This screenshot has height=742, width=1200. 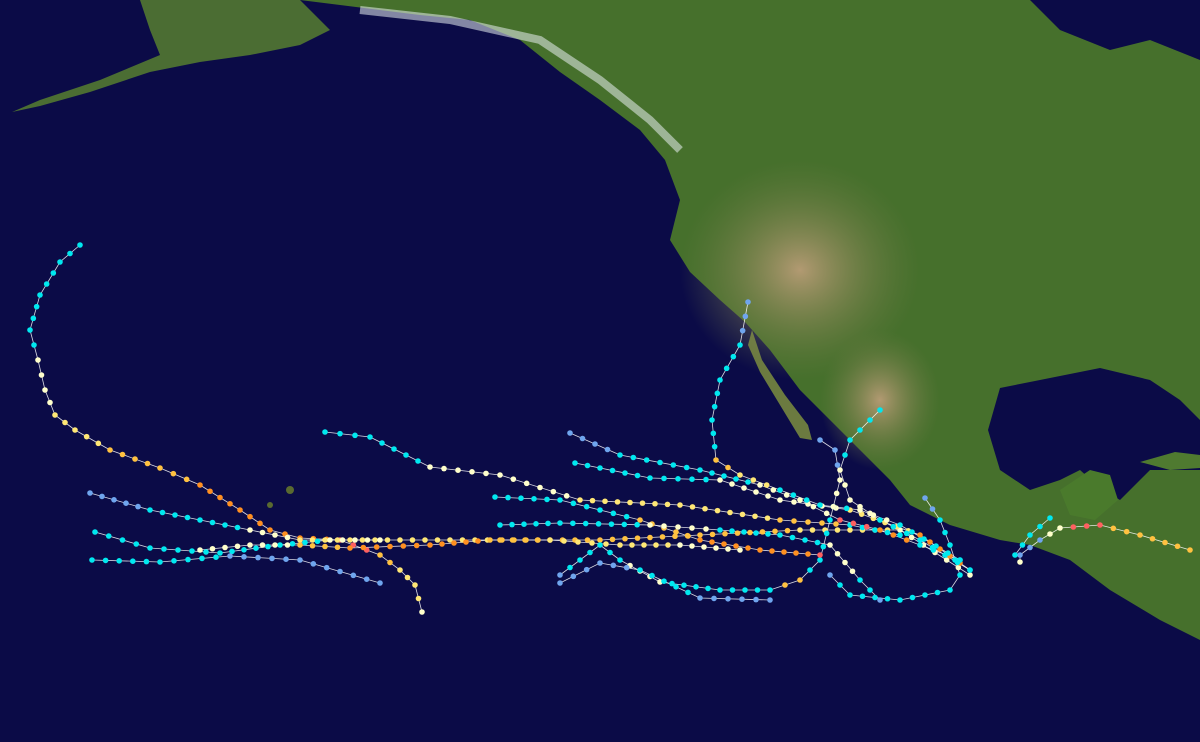 What do you see at coordinates (780, 385) in the screenshot?
I see `land-baja` at bounding box center [780, 385].